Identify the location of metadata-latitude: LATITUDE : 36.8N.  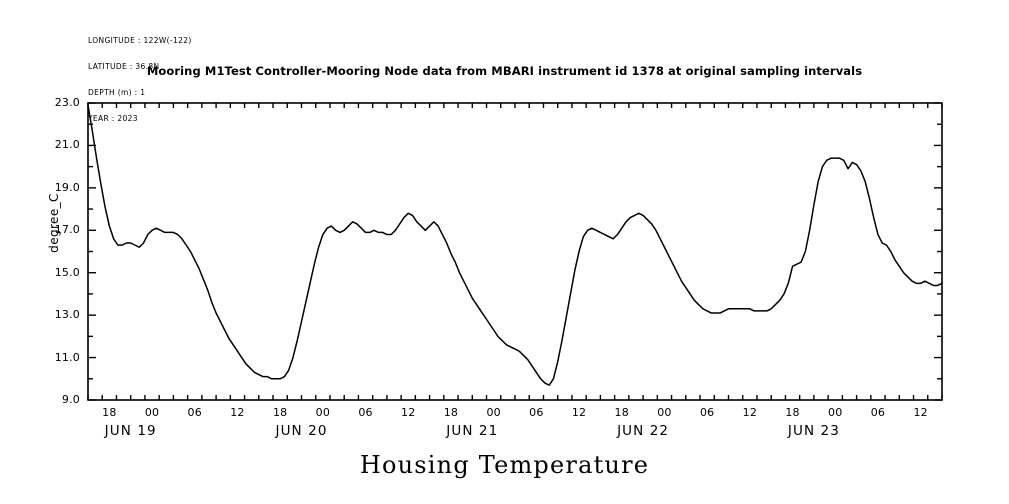
(124, 66).